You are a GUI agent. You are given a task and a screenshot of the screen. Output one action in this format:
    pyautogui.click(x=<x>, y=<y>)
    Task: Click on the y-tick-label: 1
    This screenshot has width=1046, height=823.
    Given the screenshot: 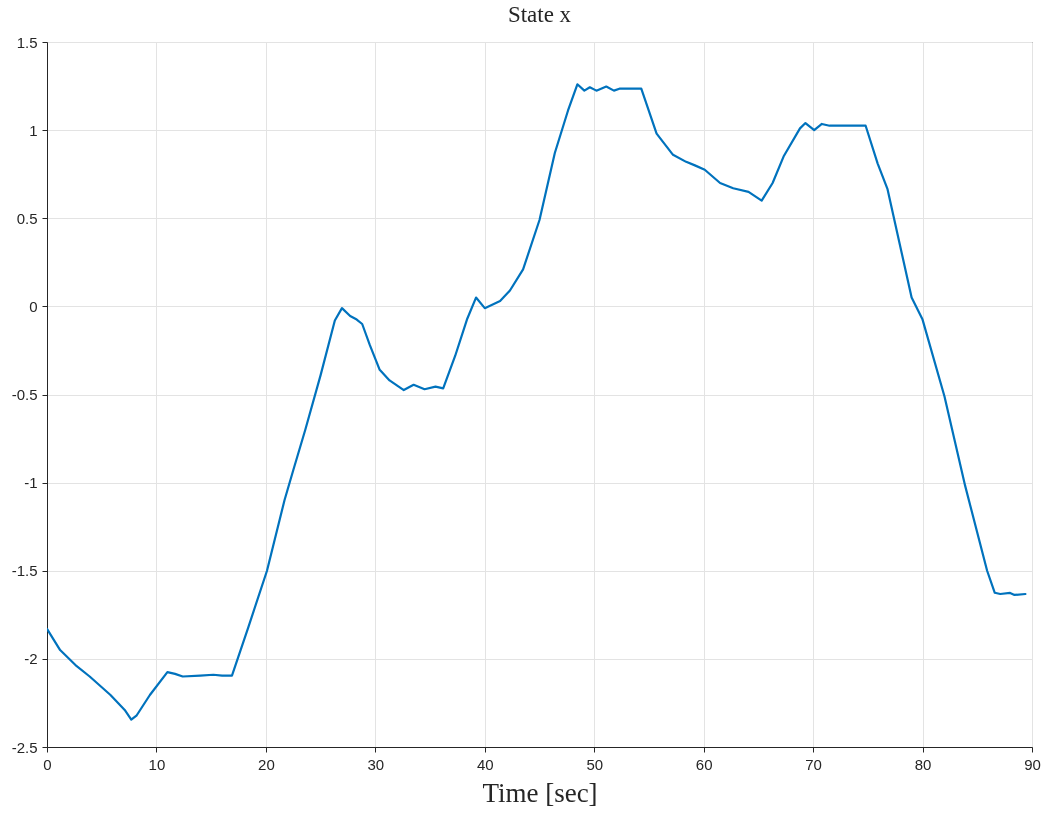 What is the action you would take?
    pyautogui.click(x=33, y=130)
    